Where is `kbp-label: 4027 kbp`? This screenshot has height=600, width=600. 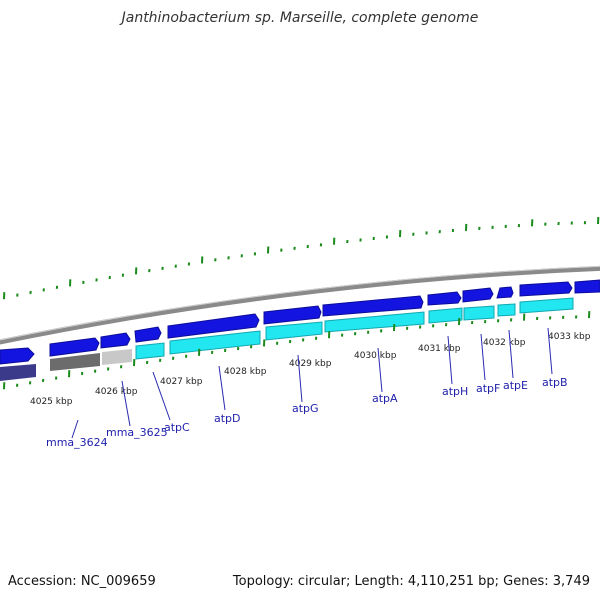 kbp-label: 4027 kbp is located at coordinates (181, 382).